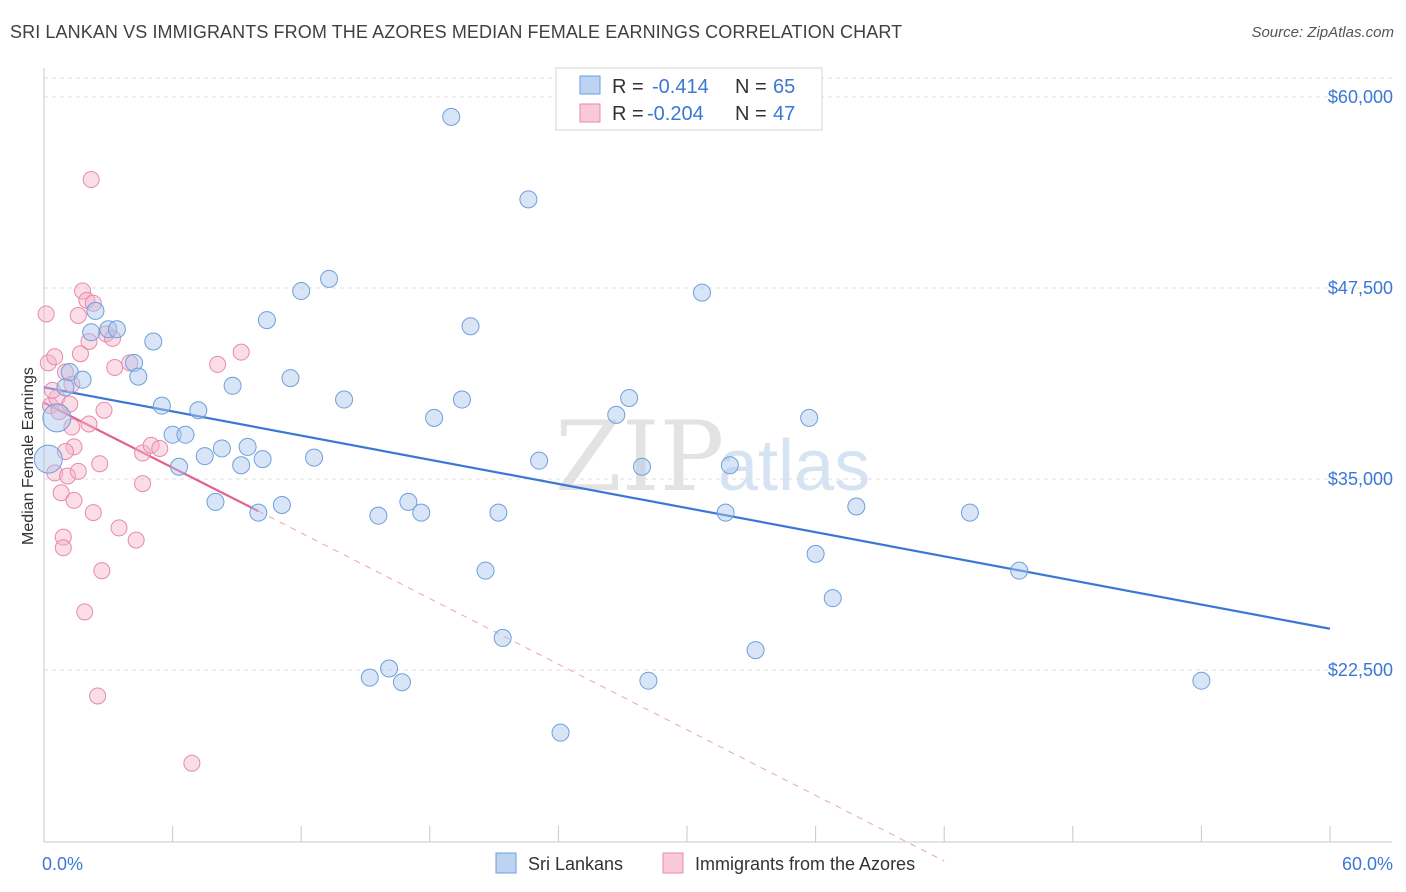 The image size is (1406, 892). What do you see at coordinates (680, 87) in the screenshot?
I see `legend-r-value-1: -0.414` at bounding box center [680, 87].